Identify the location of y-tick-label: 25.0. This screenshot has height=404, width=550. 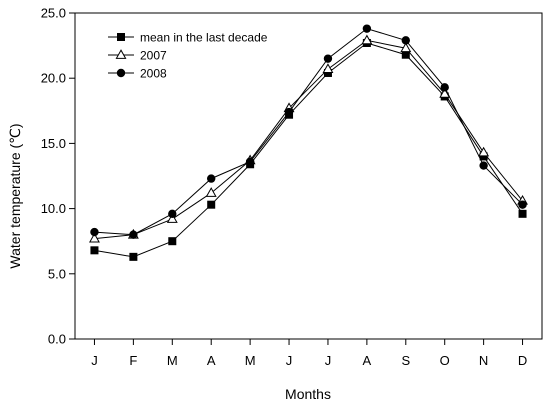
(53, 13).